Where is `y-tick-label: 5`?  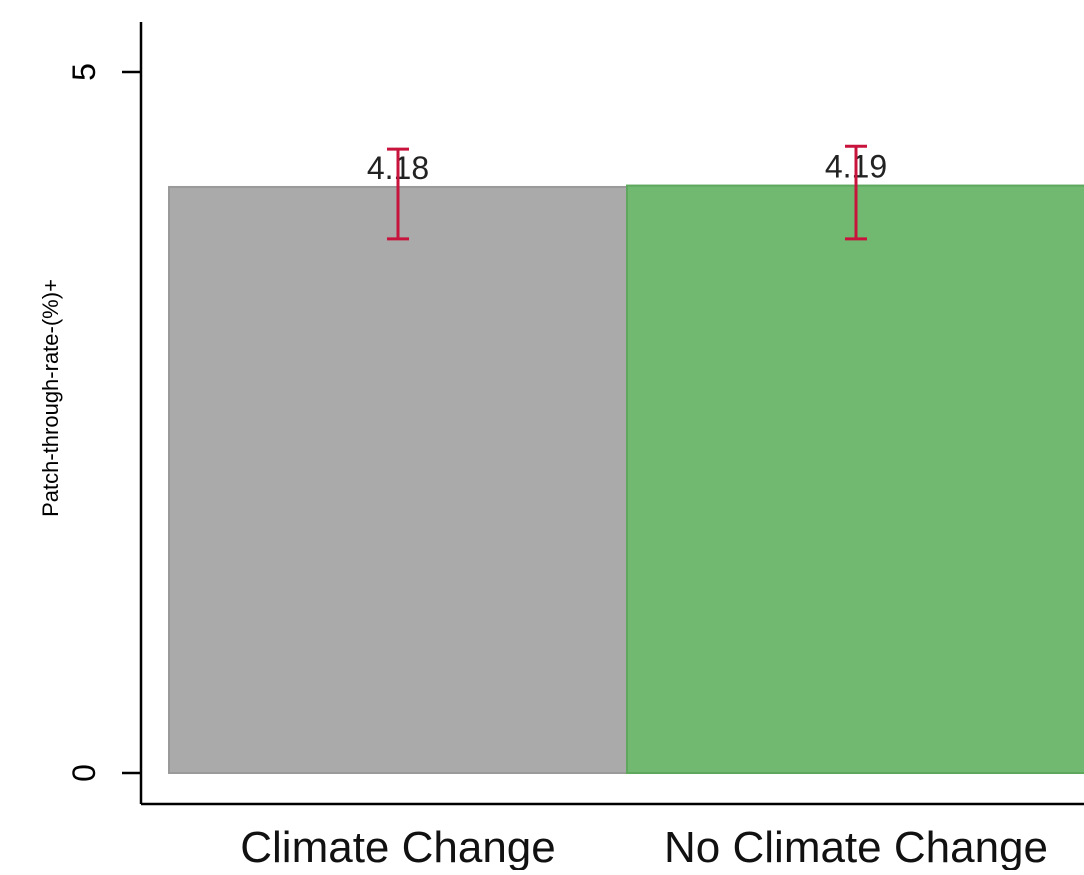
y-tick-label: 5 is located at coordinates (84, 72).